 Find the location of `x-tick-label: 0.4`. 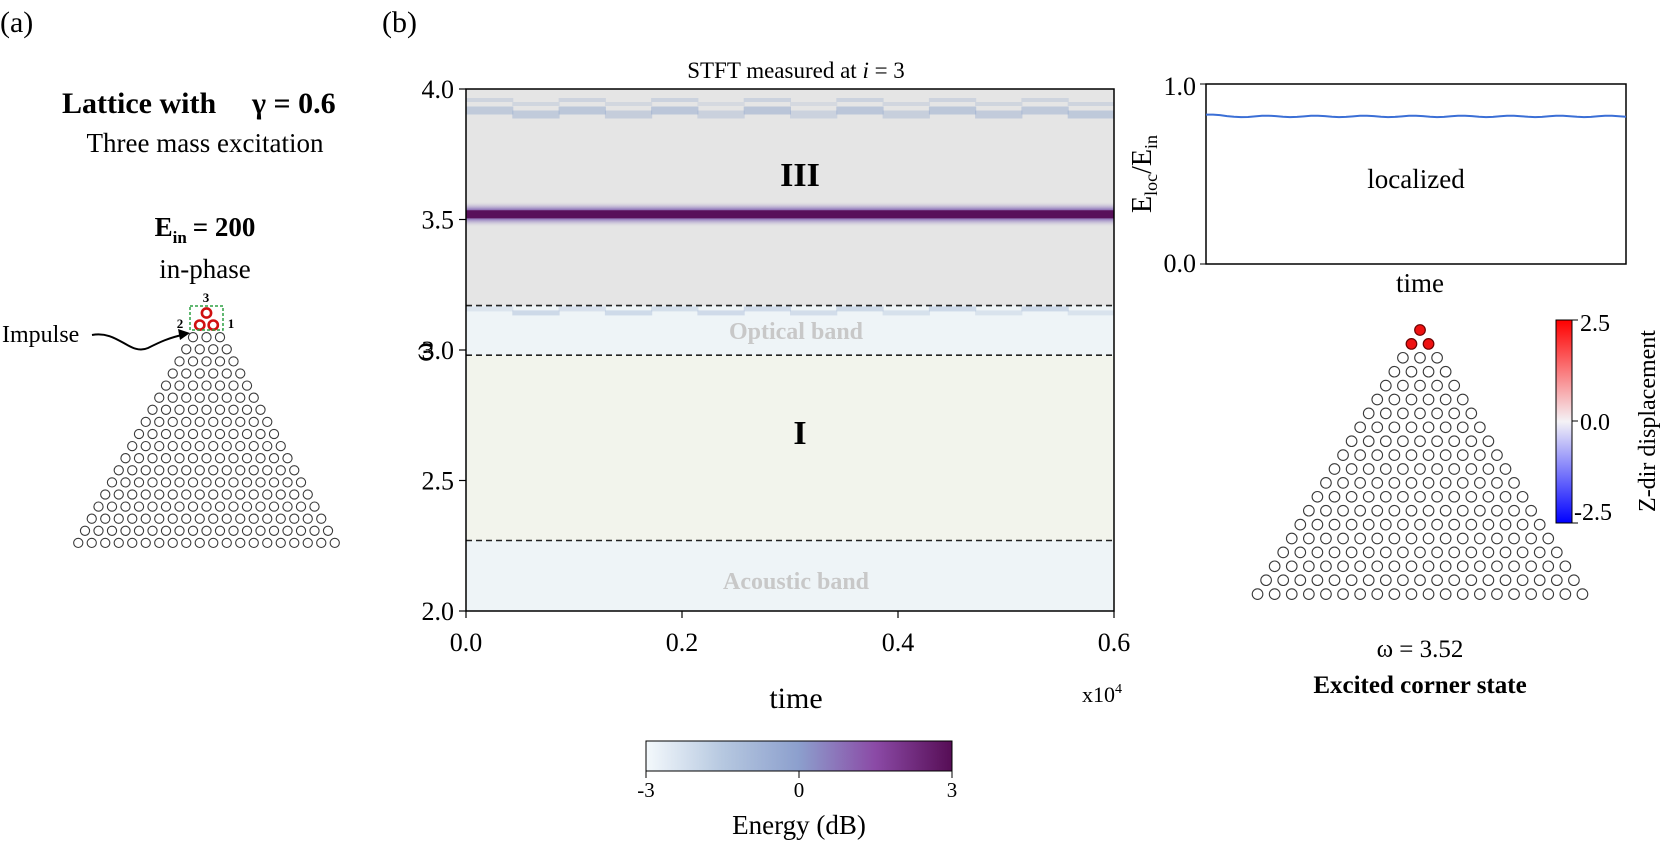

x-tick-label: 0.4 is located at coordinates (898, 642).